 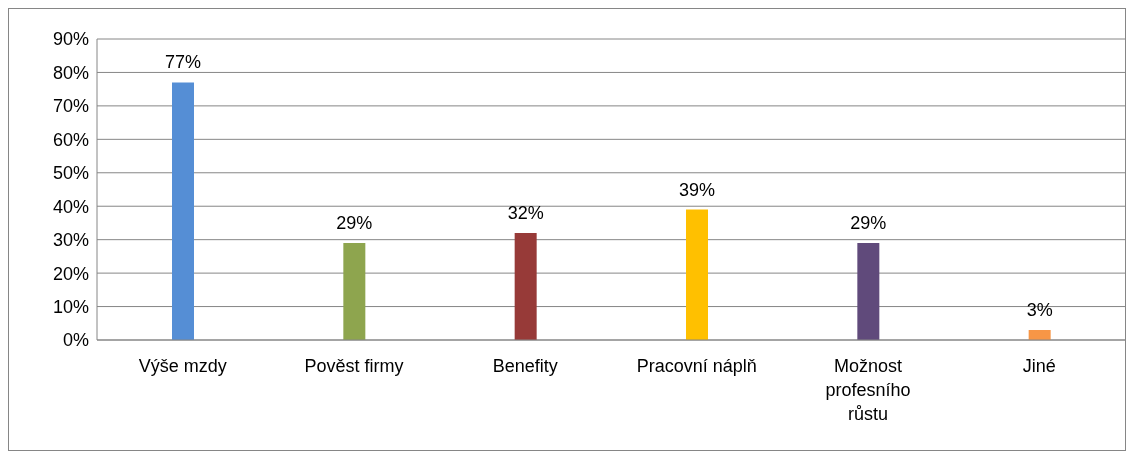 I want to click on y-tick-label: 10%, so click(x=70, y=306).